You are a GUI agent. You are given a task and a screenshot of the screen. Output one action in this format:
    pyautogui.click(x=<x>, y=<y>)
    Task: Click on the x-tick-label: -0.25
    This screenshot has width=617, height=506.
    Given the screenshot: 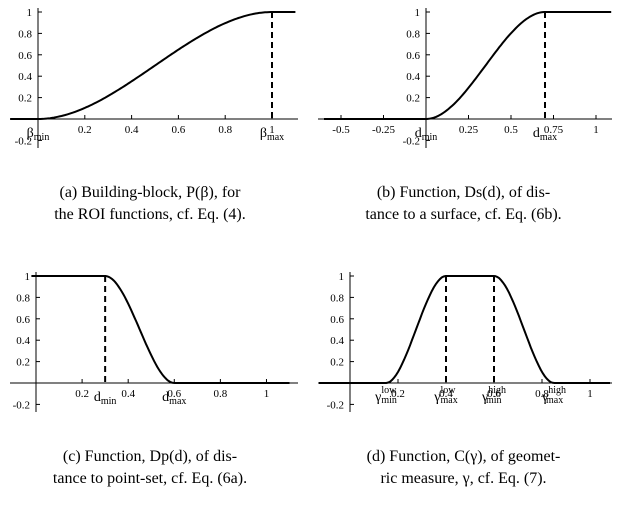 What is the action you would take?
    pyautogui.click(x=383, y=130)
    